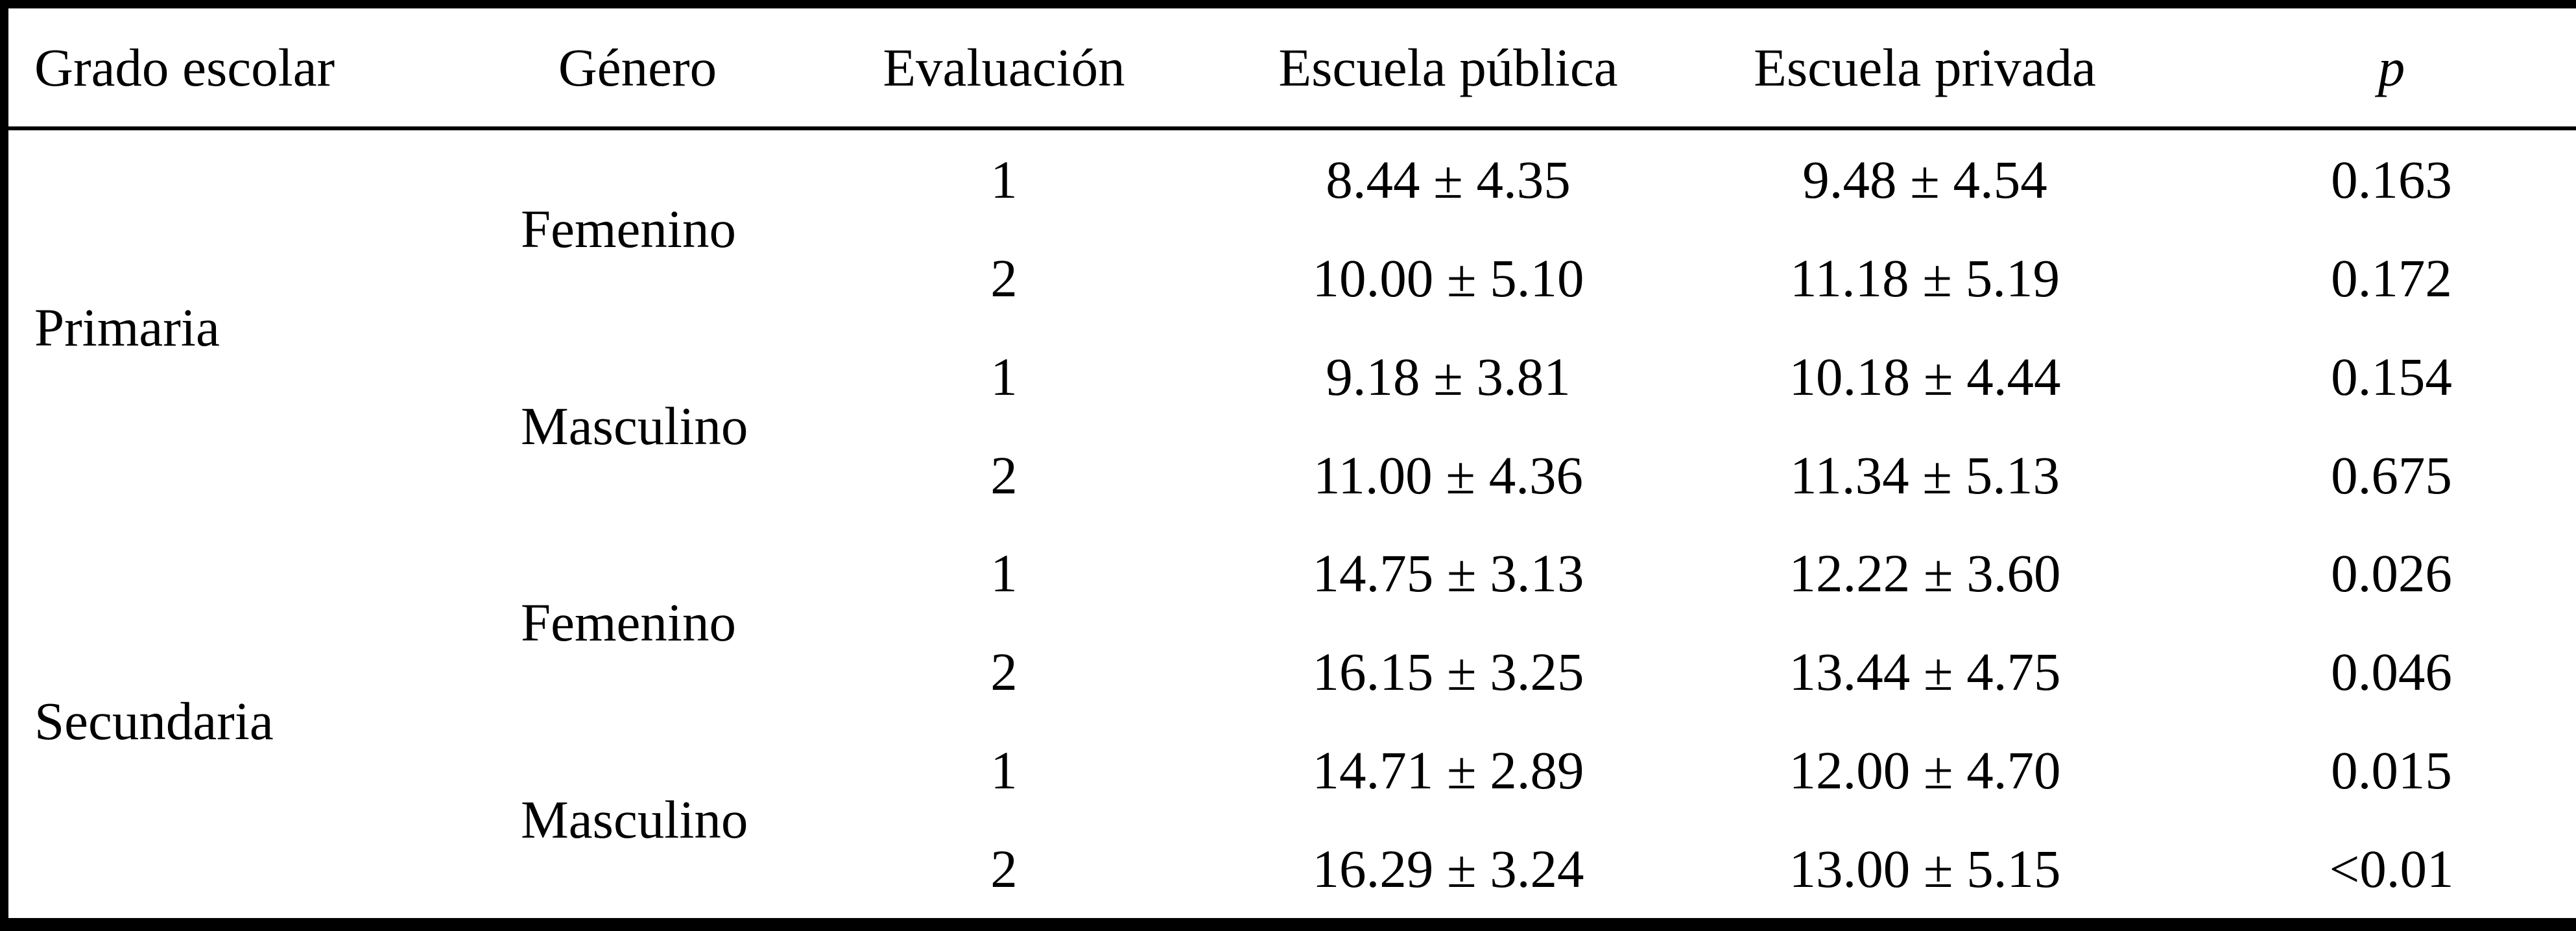 The height and width of the screenshot is (931, 2576). What do you see at coordinates (2391, 869) in the screenshot?
I see `cell-p-value: <0.01` at bounding box center [2391, 869].